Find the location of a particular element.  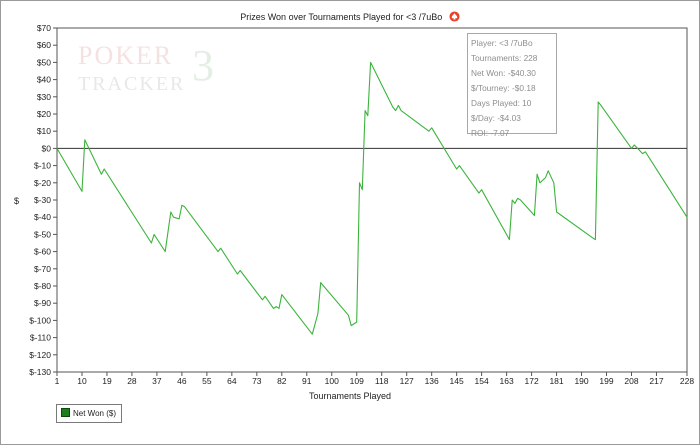

stat-net-won: Net Won: -$40.30 is located at coordinates (503, 73).